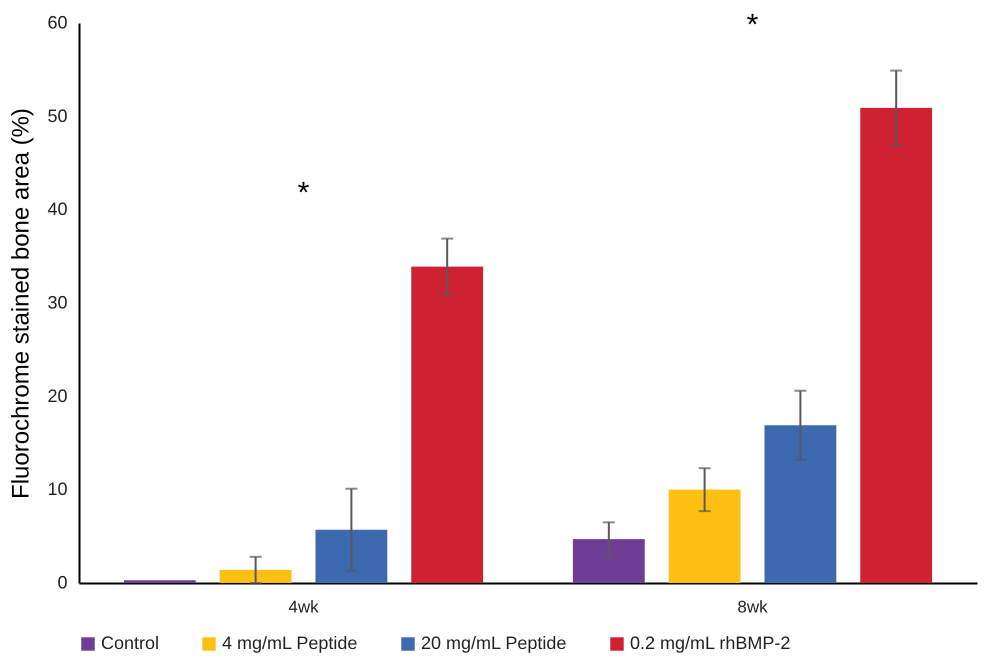  What do you see at coordinates (57, 116) in the screenshot?
I see `y-tick-label: 50` at bounding box center [57, 116].